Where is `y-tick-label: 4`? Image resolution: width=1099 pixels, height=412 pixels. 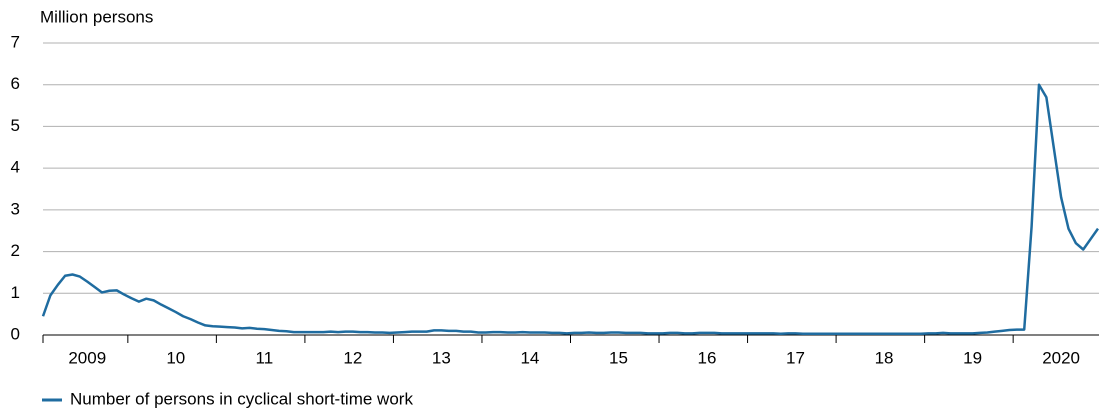
y-tick-label: 4 is located at coordinates (15, 167).